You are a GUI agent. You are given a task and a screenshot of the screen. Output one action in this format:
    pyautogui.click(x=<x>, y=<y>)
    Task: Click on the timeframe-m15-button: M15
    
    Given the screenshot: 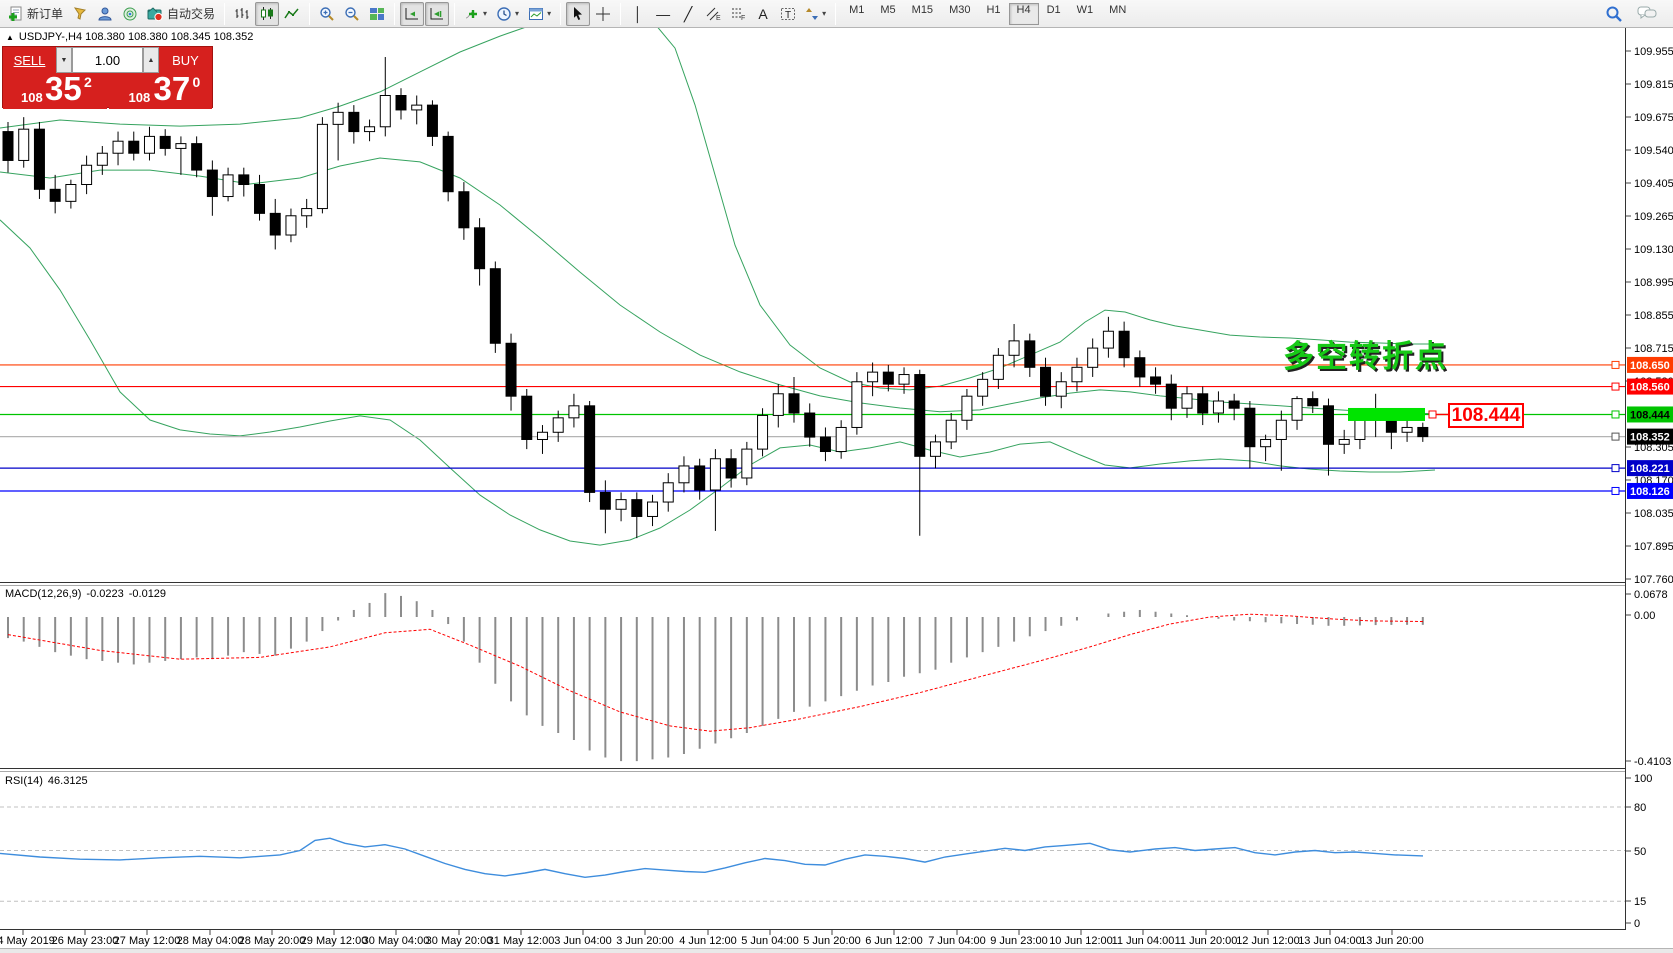 What is the action you would take?
    pyautogui.click(x=922, y=9)
    